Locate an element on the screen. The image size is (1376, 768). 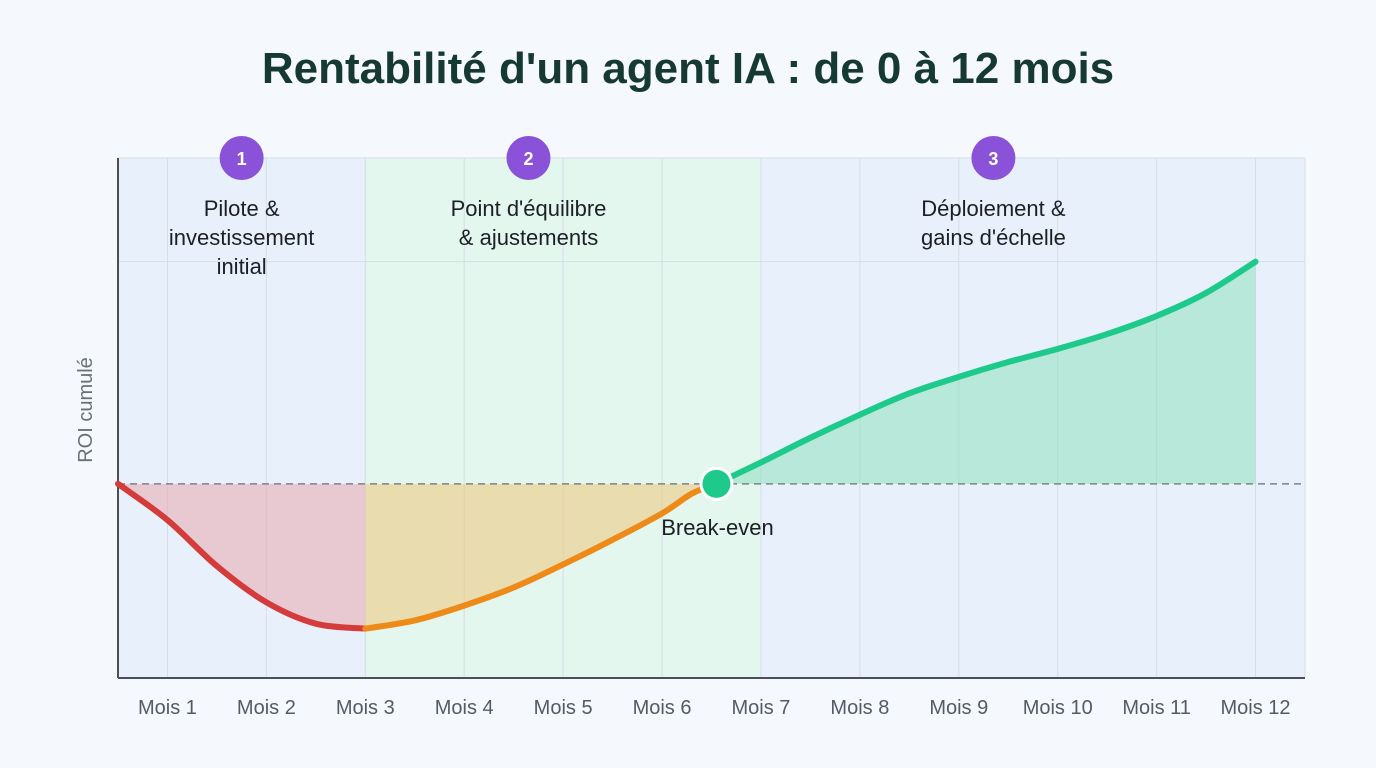
roi-line-equilibrium is located at coordinates (541, 556).